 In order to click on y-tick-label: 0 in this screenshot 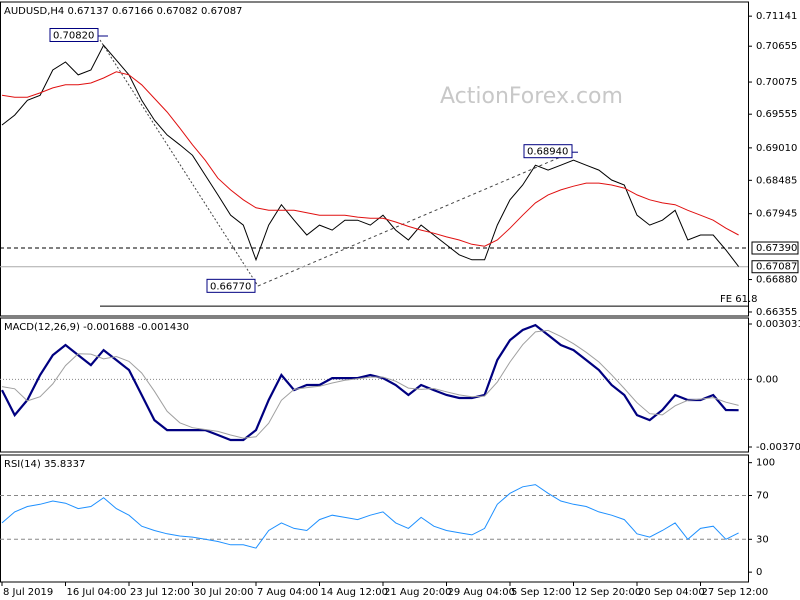, I will do `click(759, 572)`.